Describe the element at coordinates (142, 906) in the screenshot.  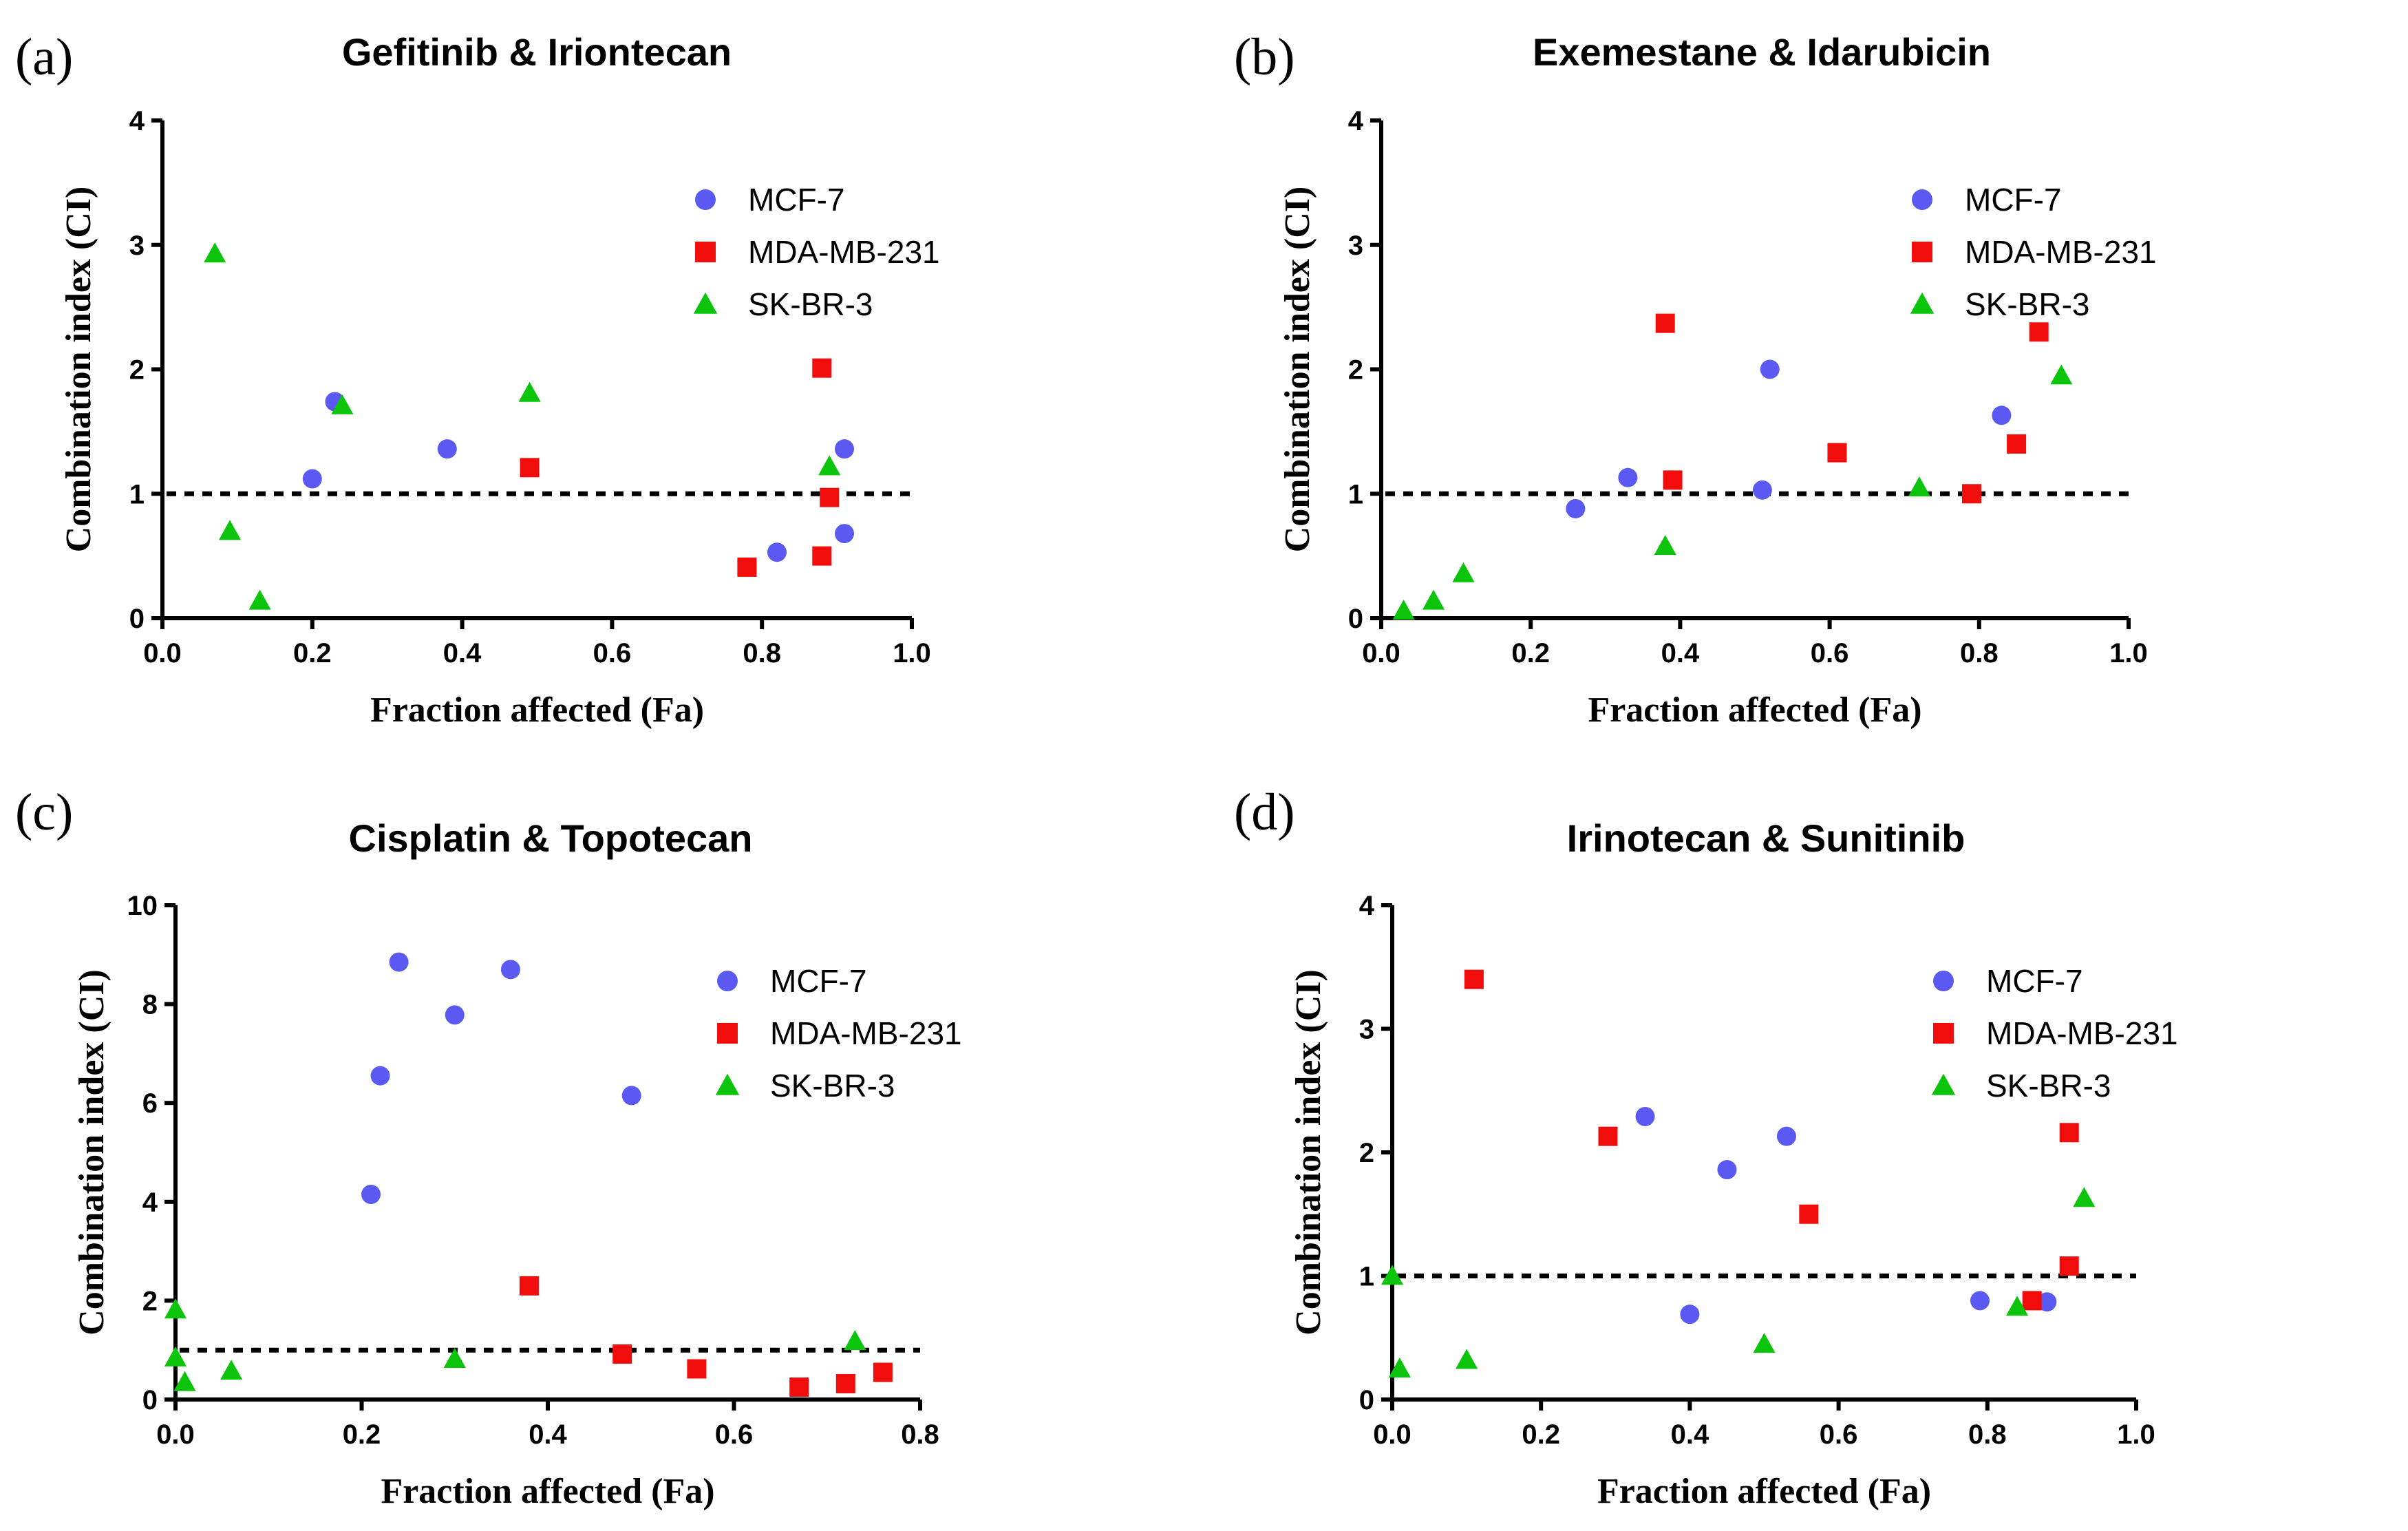
I see `y-tick-label: 10` at that location.